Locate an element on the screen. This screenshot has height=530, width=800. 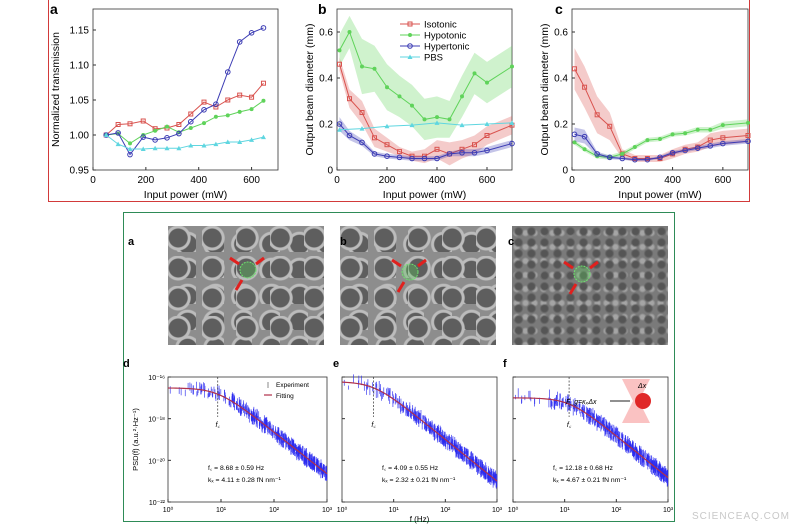
fit-annotation: f꜀ = 8.68 ± 0.59 Hz is located at coordinates (236, 468).